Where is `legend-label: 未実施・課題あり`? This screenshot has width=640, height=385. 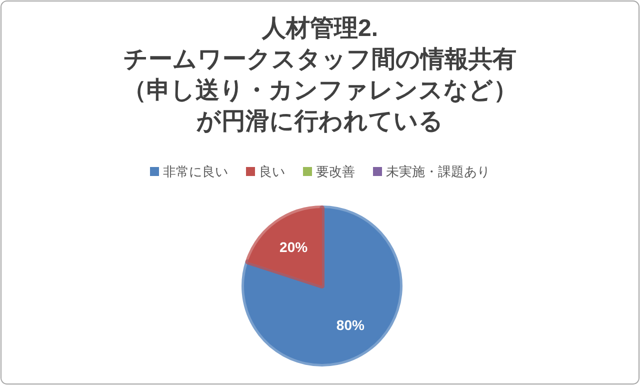
legend-label: 未実施・課題あり is located at coordinates (438, 171).